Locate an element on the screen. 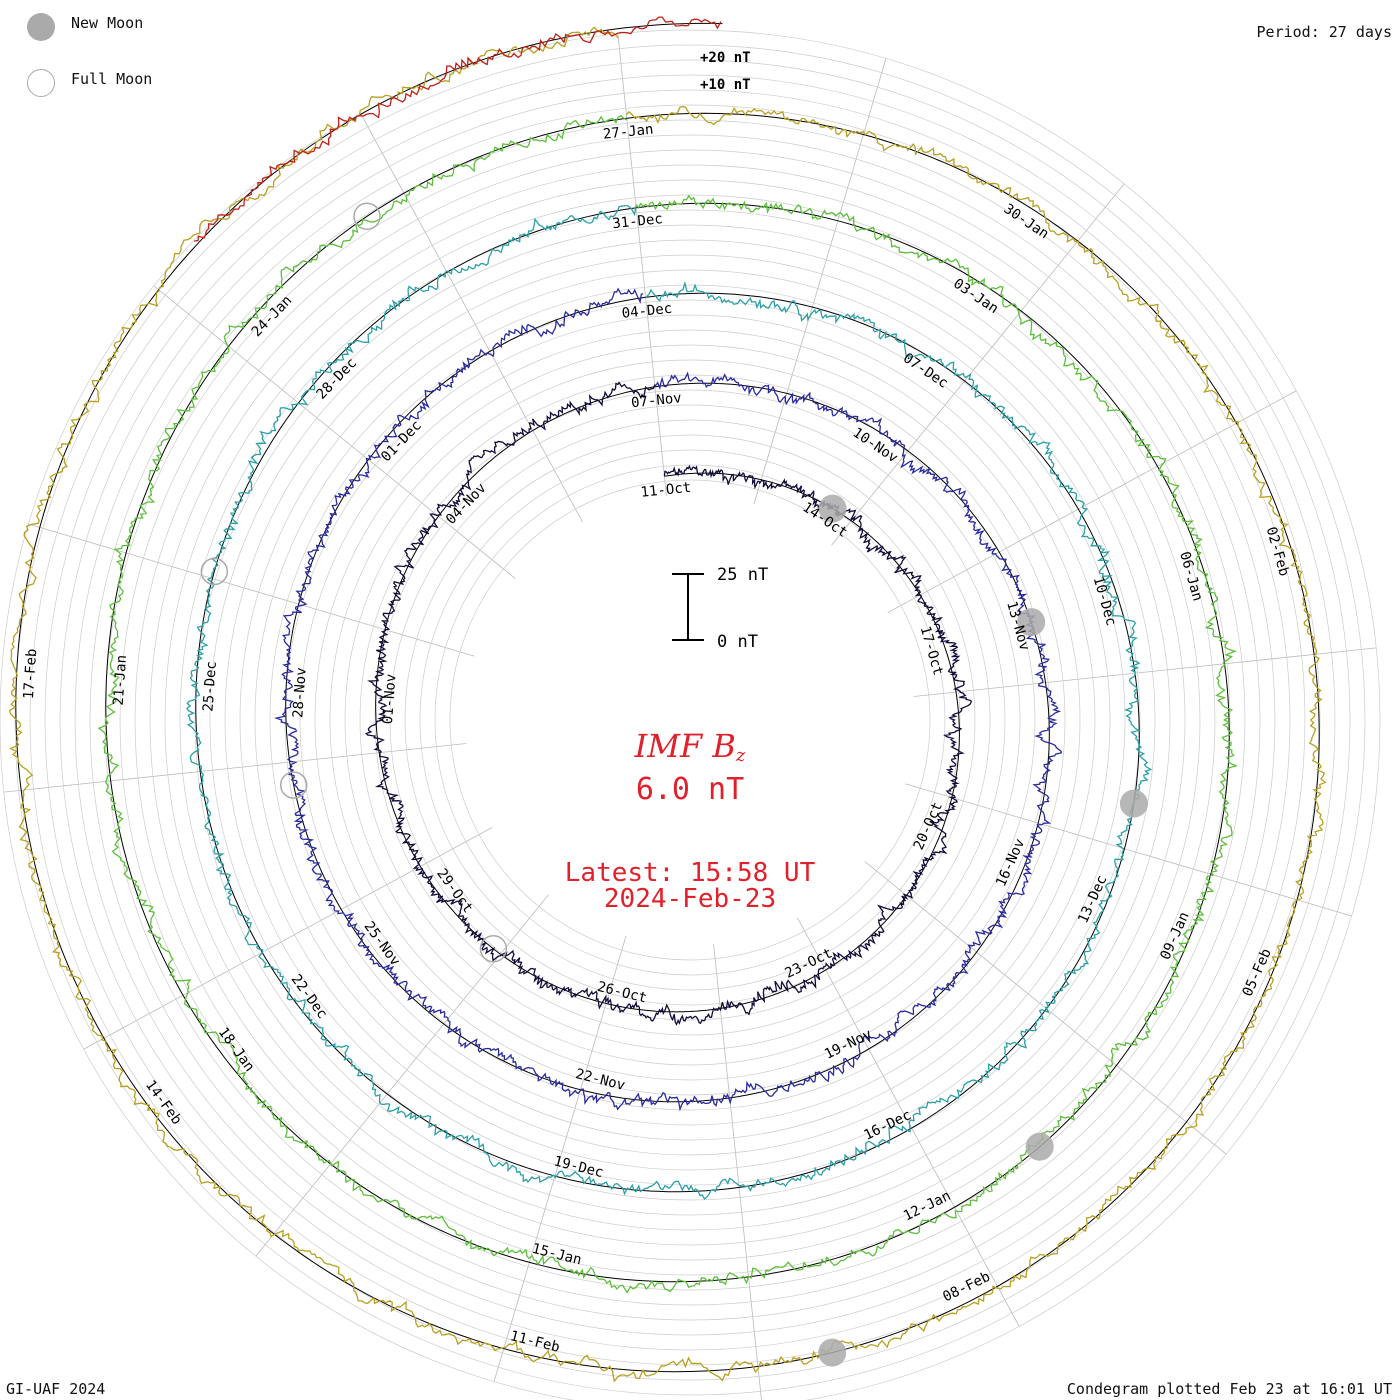 The image size is (1400, 1400). date-label: 28-Dec is located at coordinates (336, 378).